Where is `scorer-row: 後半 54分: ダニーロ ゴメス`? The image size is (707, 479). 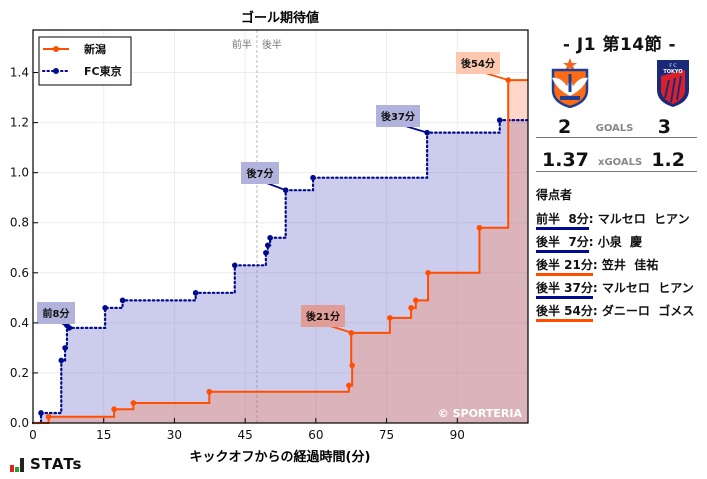 scorer-row: 後半 54分: ダニーロ ゴメス is located at coordinates (615, 312).